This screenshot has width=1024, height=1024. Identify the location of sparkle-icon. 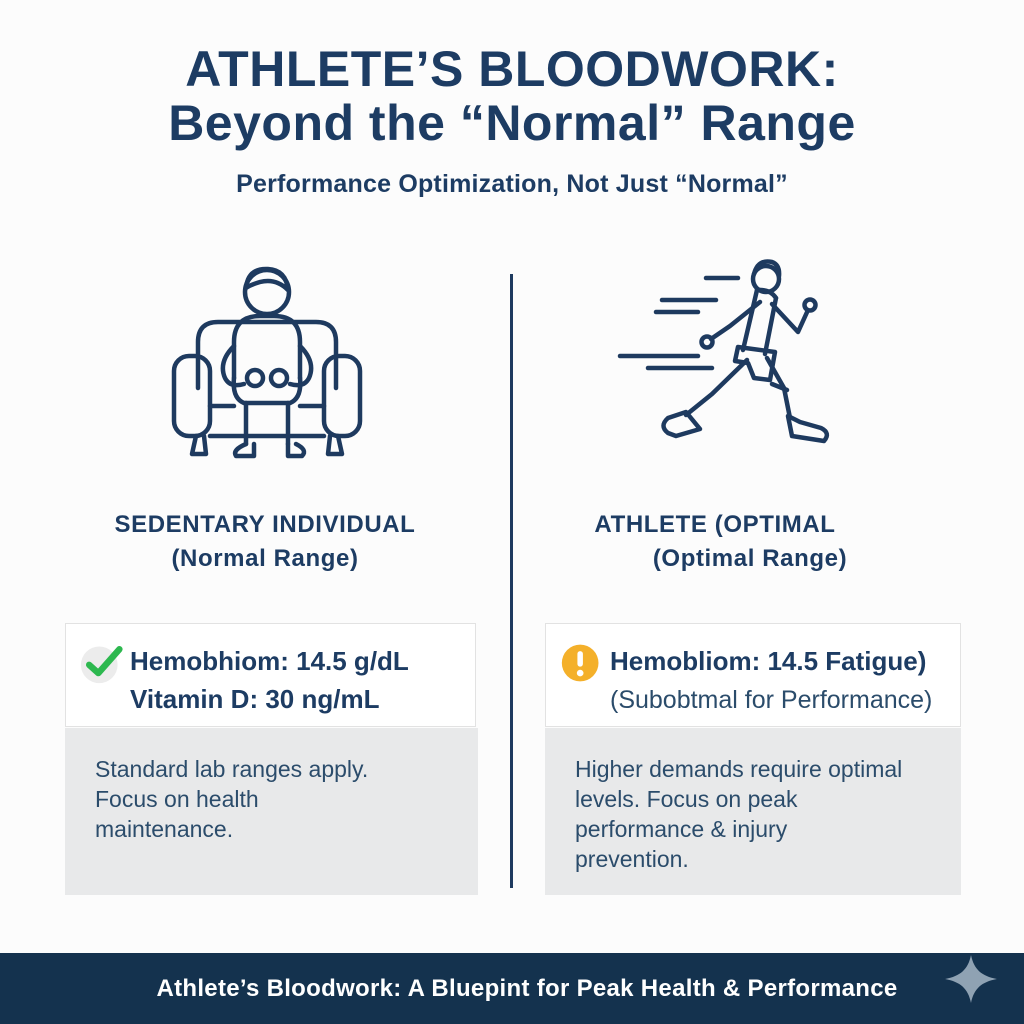
(971, 979).